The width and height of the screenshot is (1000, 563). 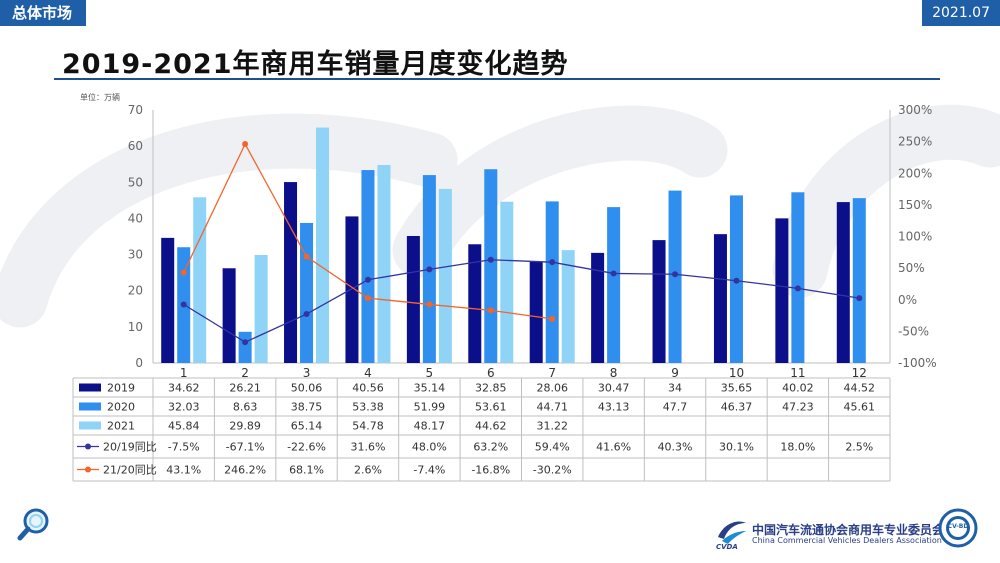 I want to click on x-tick-label: 1, so click(x=184, y=373).